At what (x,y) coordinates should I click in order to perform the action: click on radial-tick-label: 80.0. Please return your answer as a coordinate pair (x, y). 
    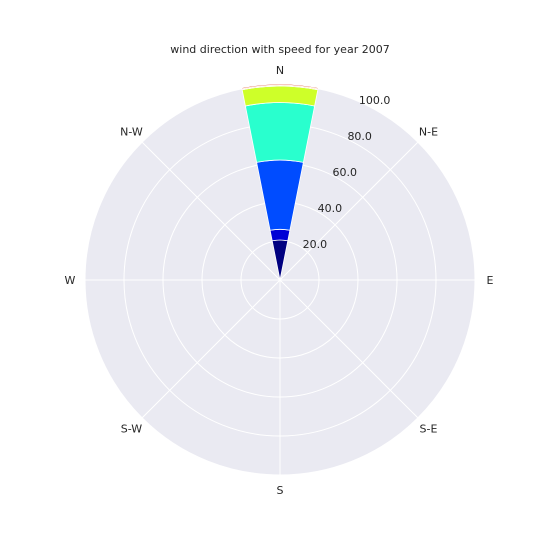
    Looking at the image, I should click on (359, 136).